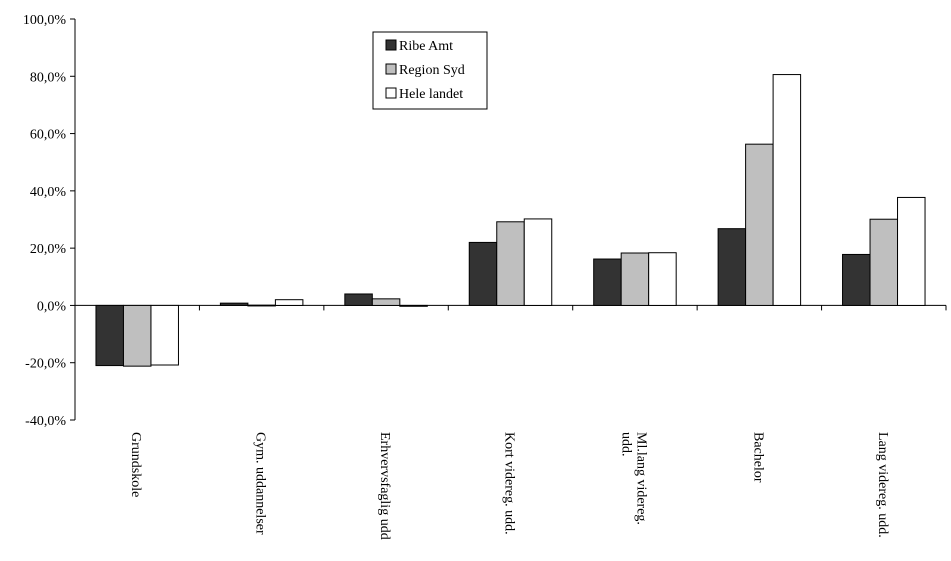 The image size is (951, 561). I want to click on category-label: Grundskole, so click(135, 464).